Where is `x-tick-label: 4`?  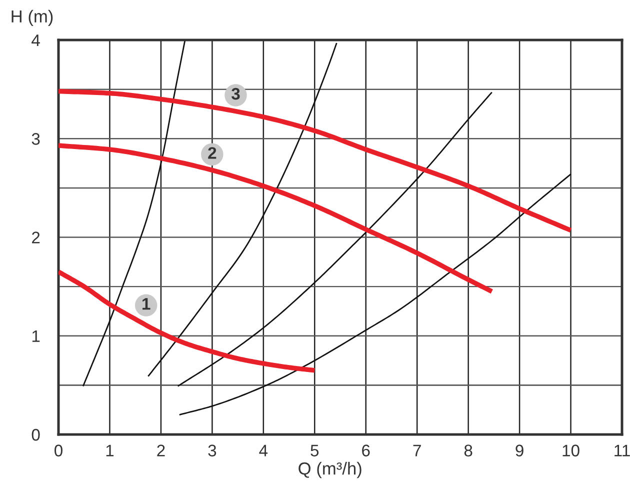
x-tick-label: 4 is located at coordinates (263, 450).